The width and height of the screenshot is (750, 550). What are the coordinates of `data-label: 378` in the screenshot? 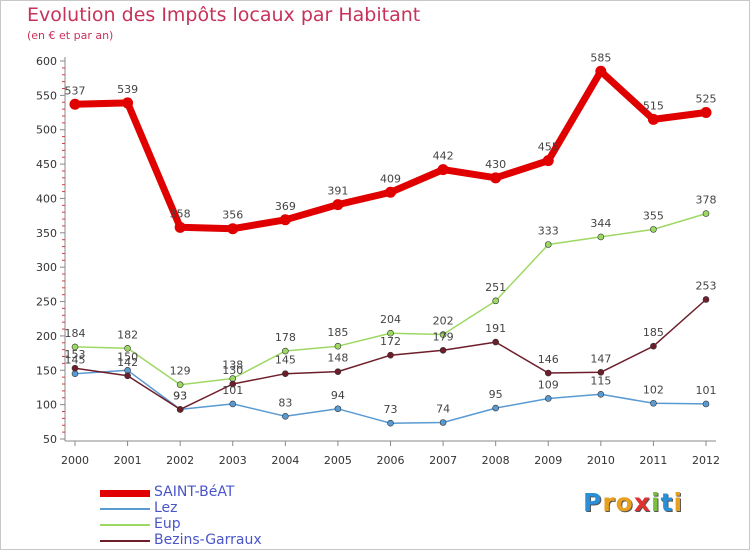 It's located at (706, 200).